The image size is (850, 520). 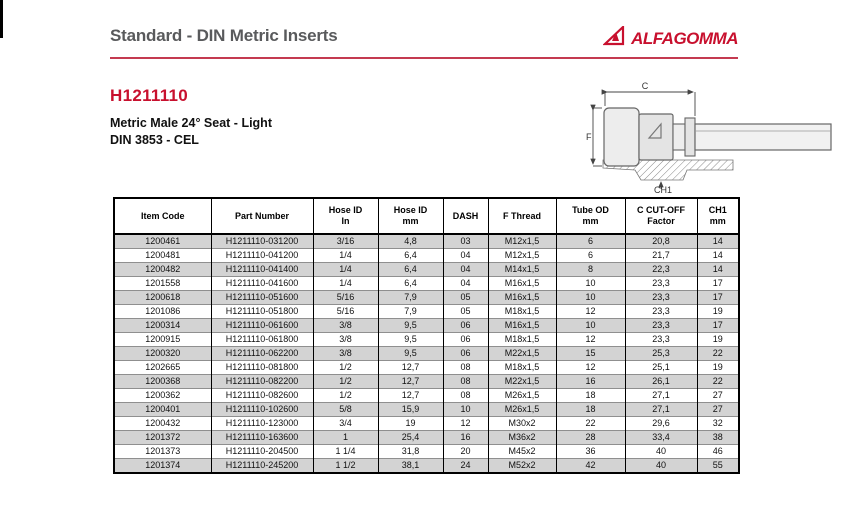 What do you see at coordinates (661, 451) in the screenshot?
I see `table-cell: 40` at bounding box center [661, 451].